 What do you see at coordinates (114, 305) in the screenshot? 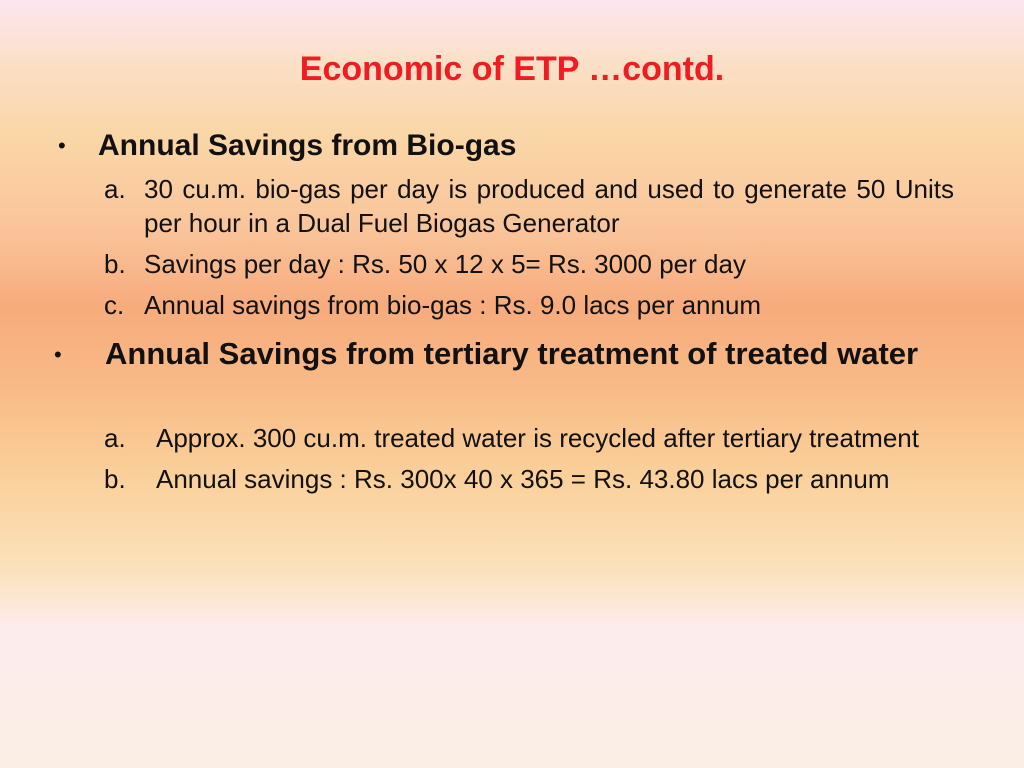
I see `list-marker: c.` at bounding box center [114, 305].